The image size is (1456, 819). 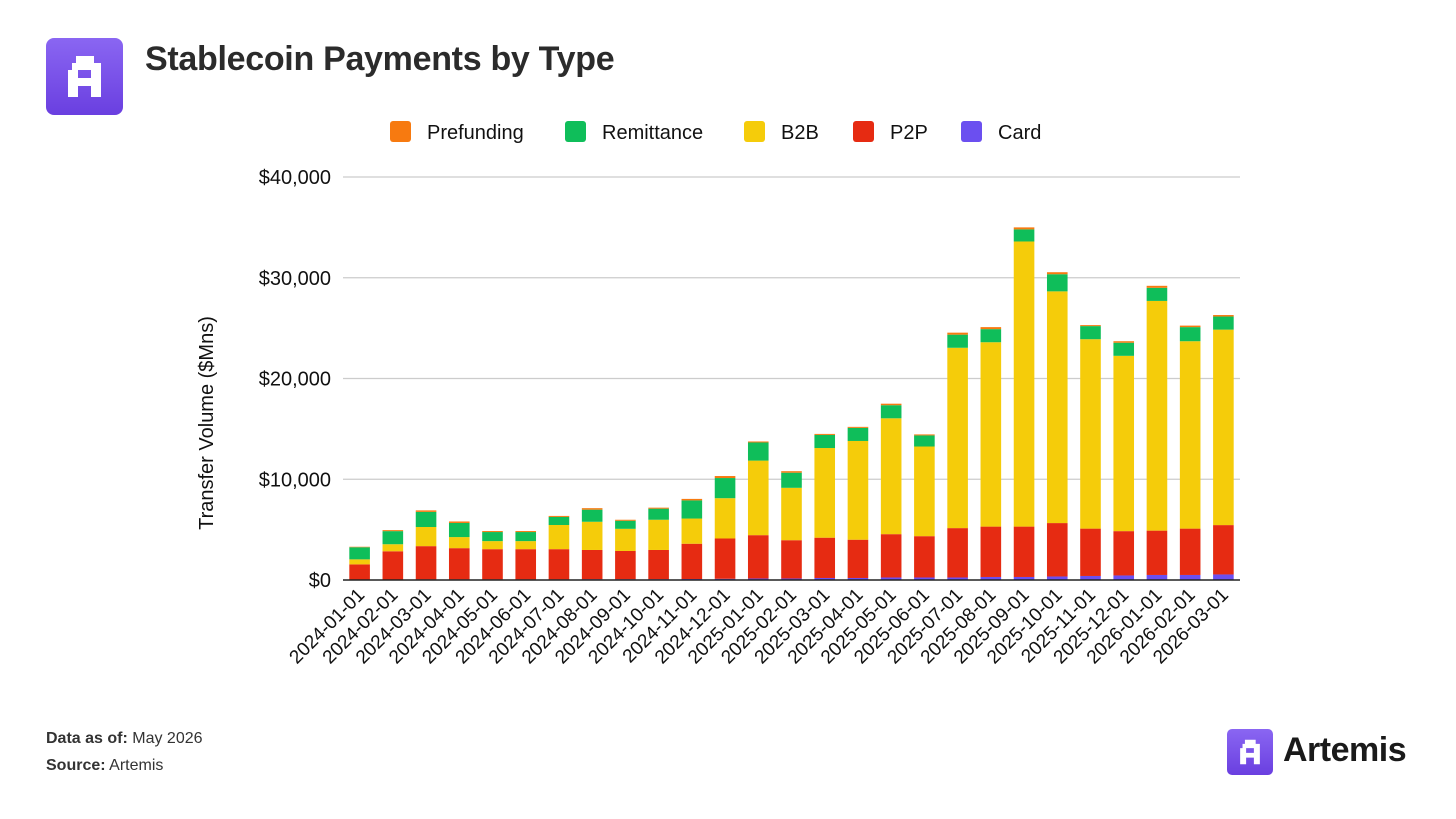 What do you see at coordinates (207, 423) in the screenshot?
I see `y-axis-title: Transfer Volume ($Mns)` at bounding box center [207, 423].